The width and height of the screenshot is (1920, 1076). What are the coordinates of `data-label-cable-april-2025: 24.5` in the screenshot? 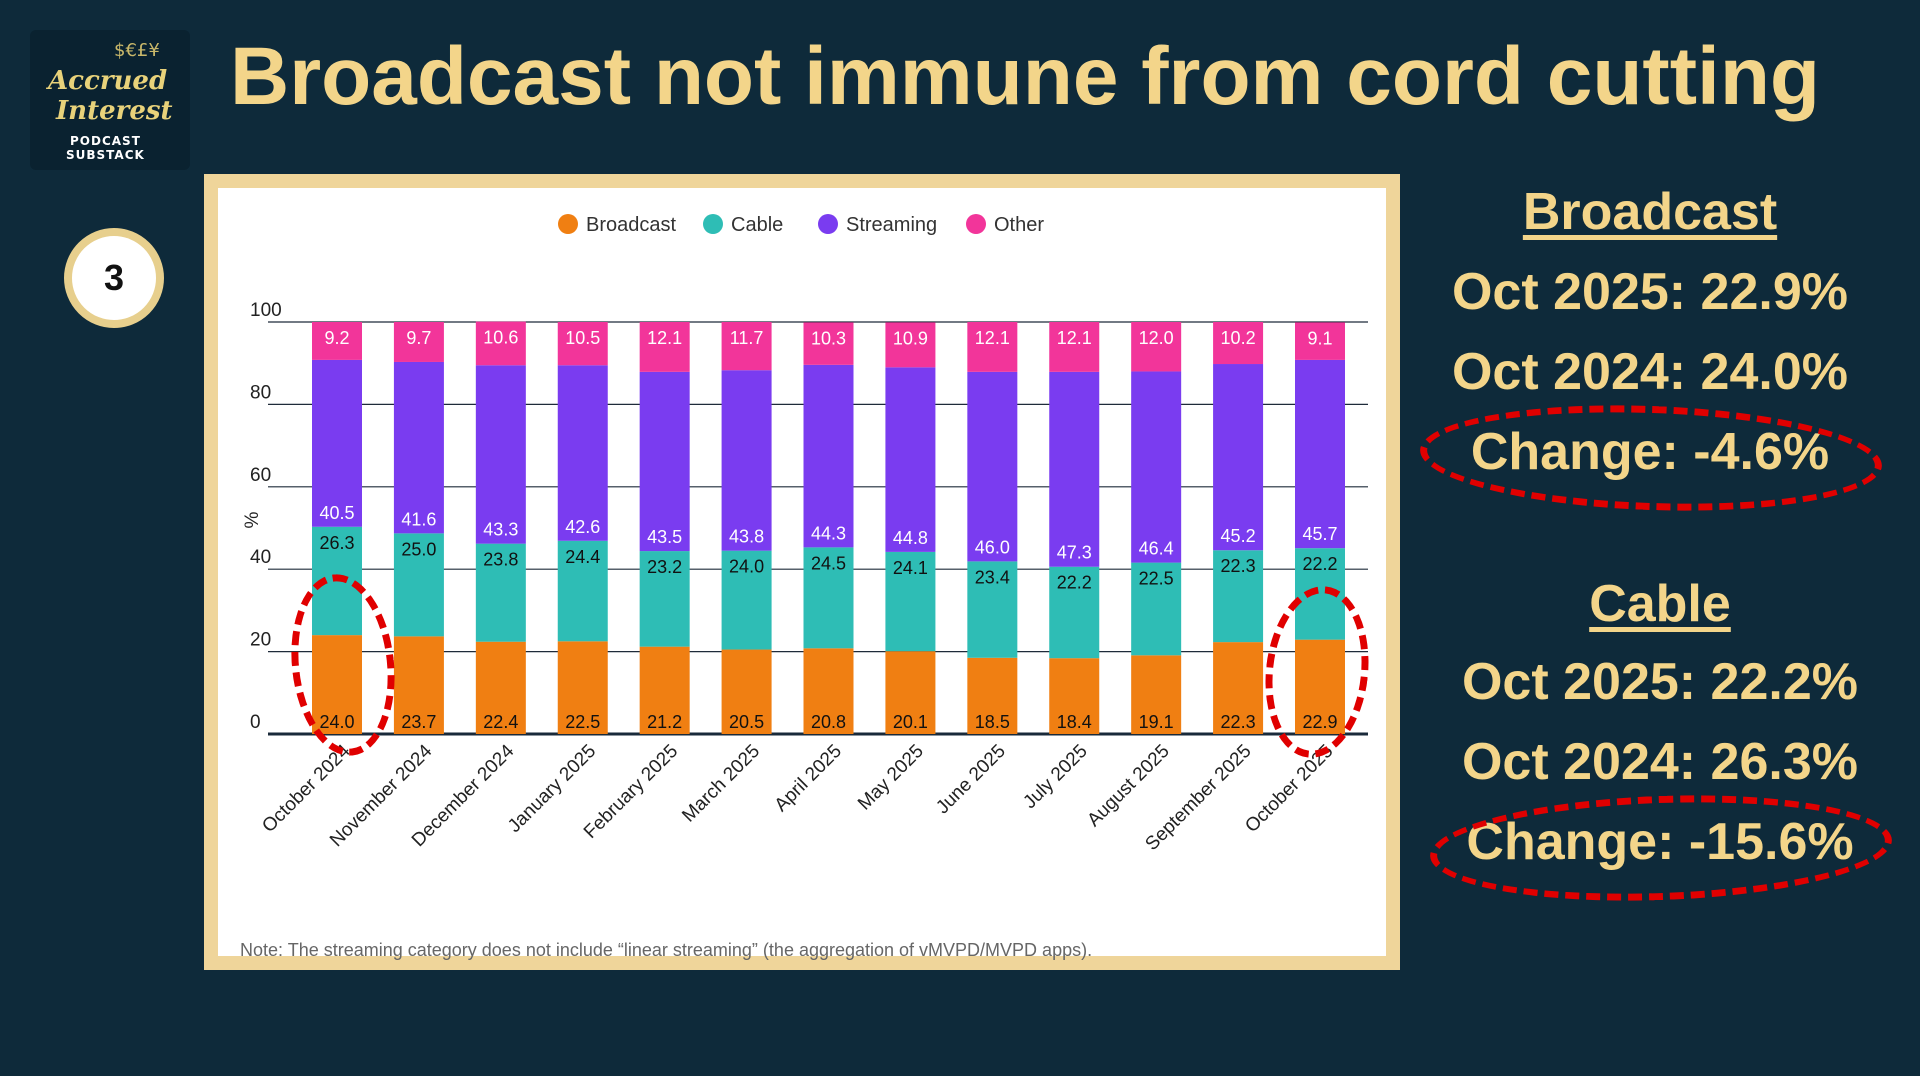 It's located at (828, 563).